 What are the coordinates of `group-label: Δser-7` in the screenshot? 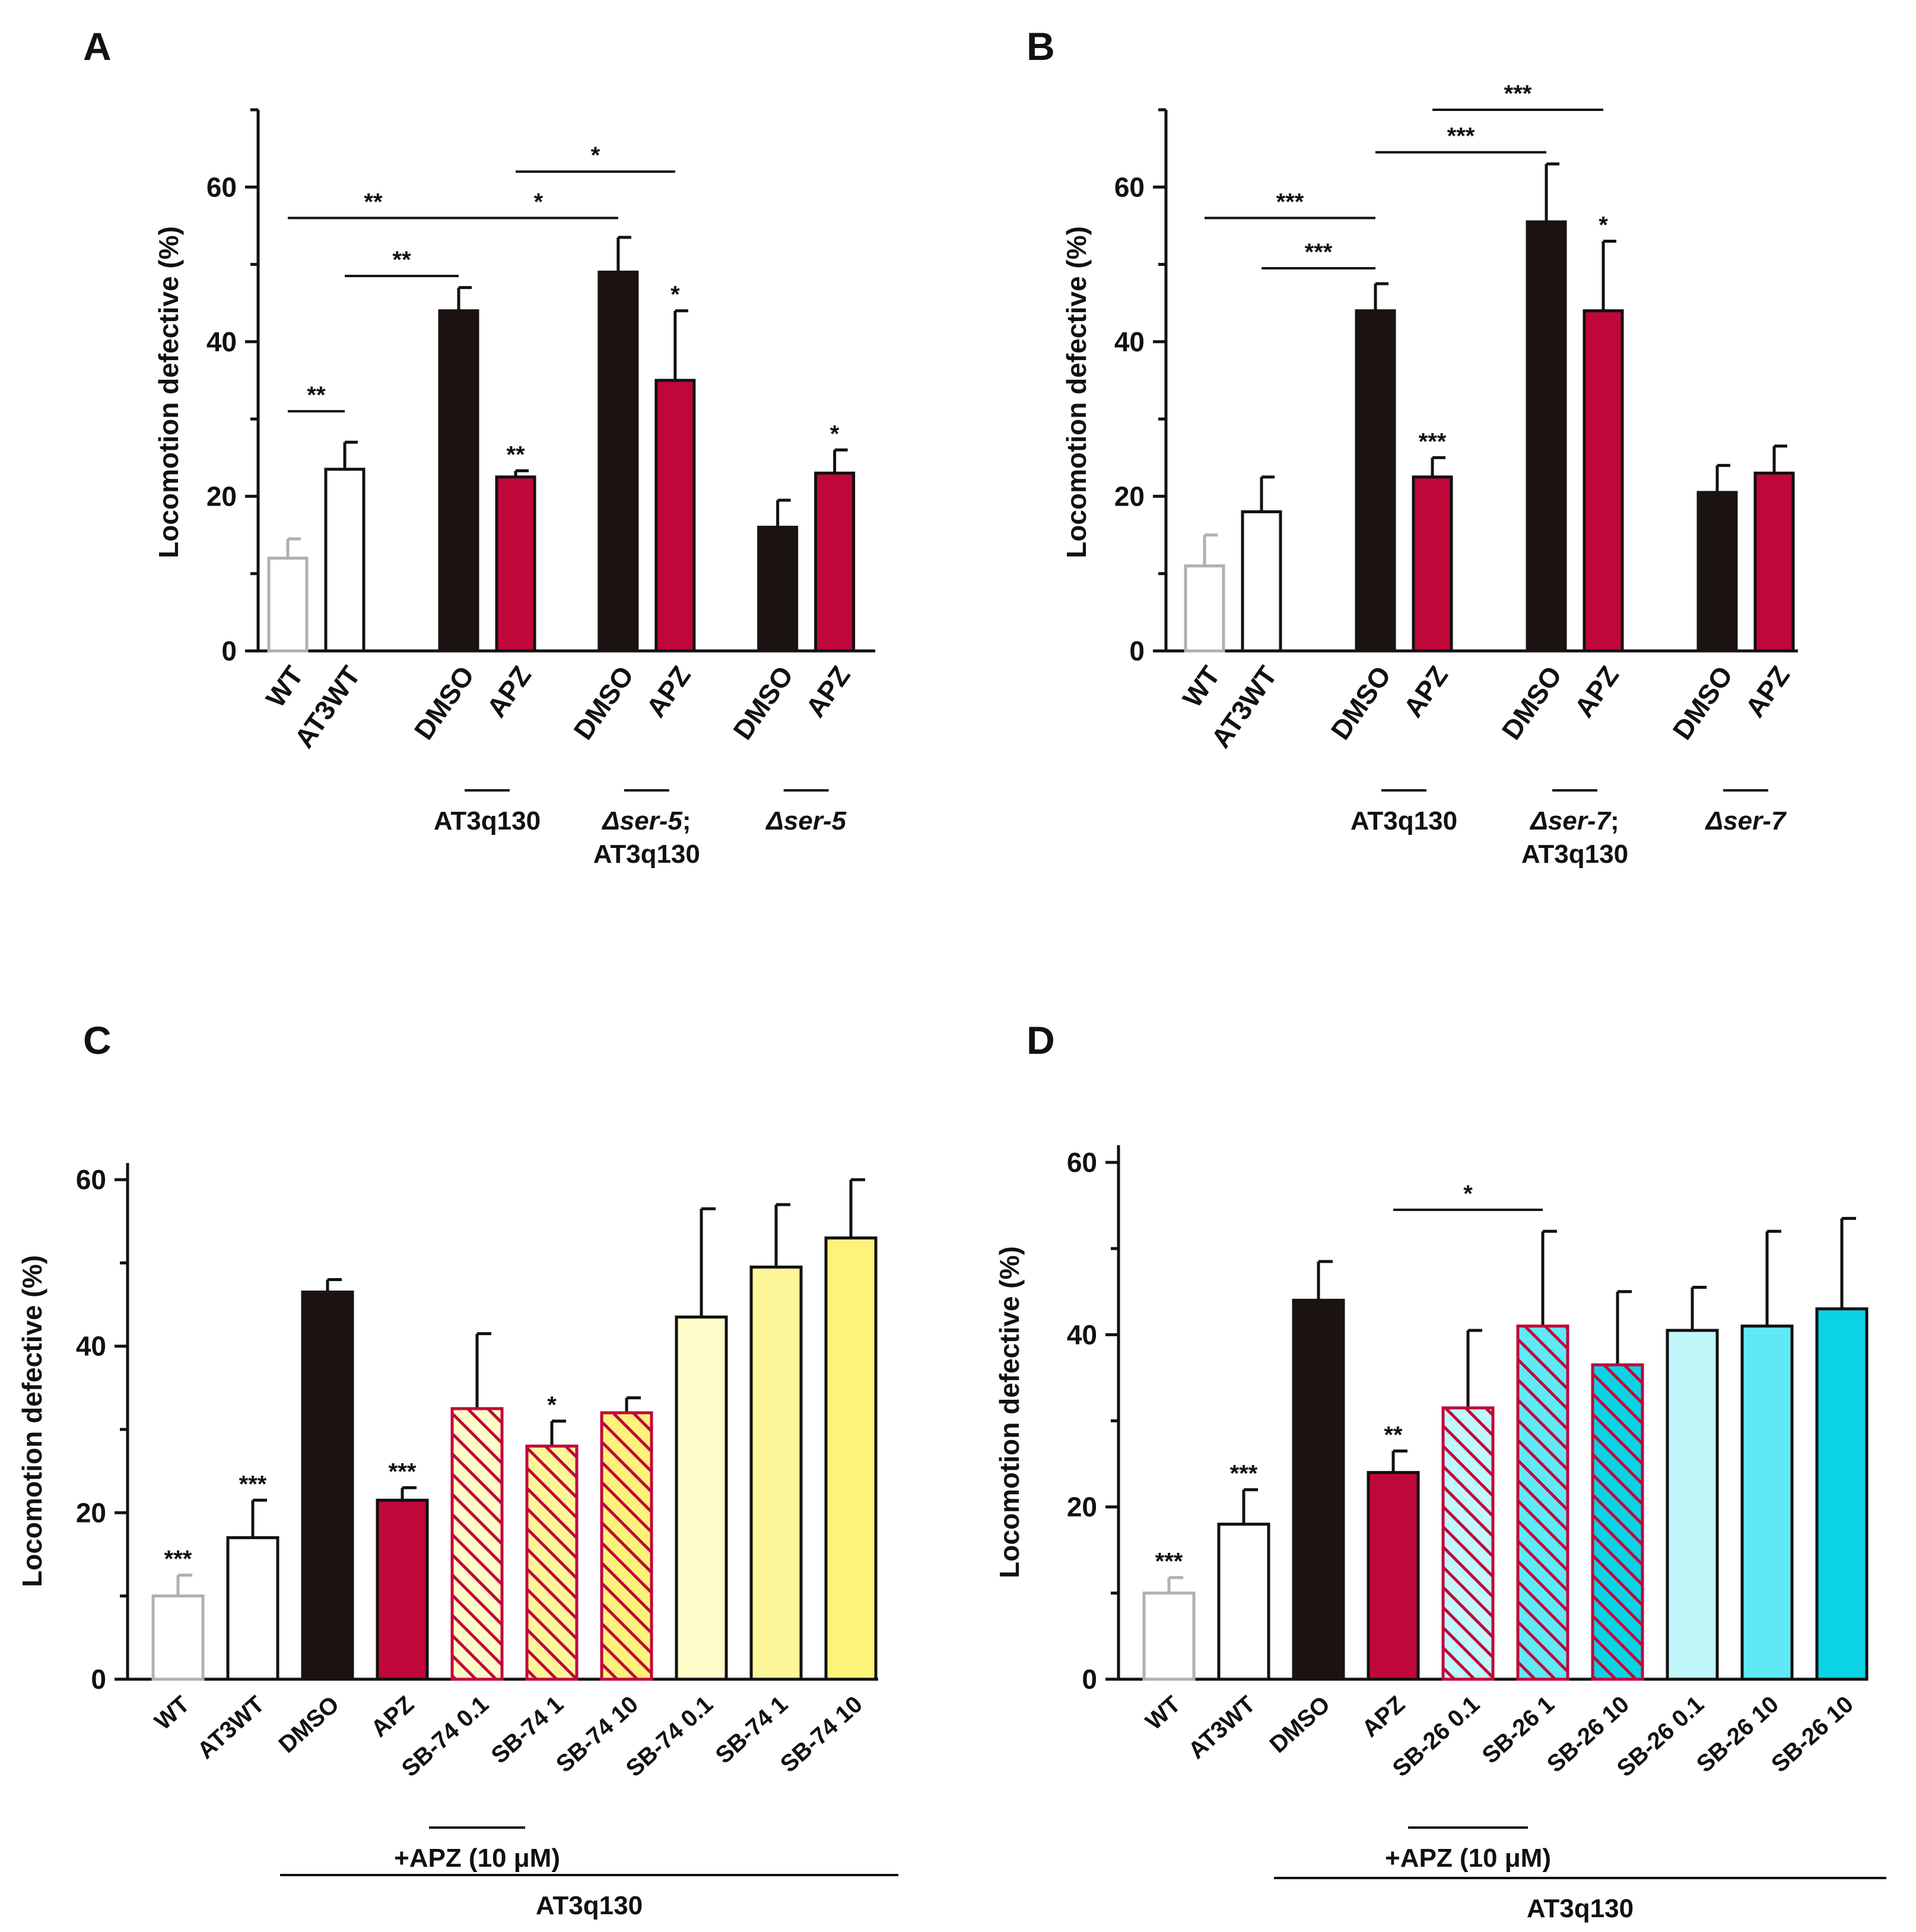 It's located at (1746, 820).